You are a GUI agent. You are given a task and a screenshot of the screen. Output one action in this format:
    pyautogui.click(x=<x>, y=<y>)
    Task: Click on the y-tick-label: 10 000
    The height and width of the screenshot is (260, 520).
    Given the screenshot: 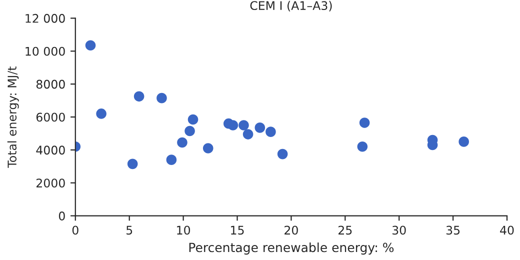 What is the action you would take?
    pyautogui.click(x=45, y=51)
    